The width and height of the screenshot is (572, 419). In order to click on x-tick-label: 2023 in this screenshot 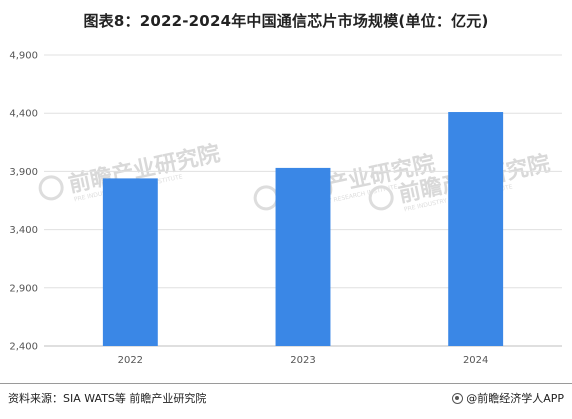, I will do `click(302, 360)`.